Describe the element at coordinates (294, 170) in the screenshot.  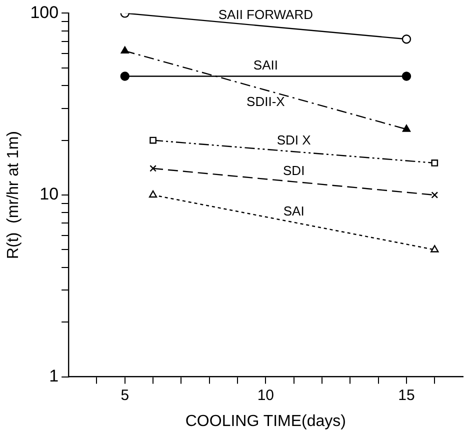
I see `series-label: SDI` at that location.